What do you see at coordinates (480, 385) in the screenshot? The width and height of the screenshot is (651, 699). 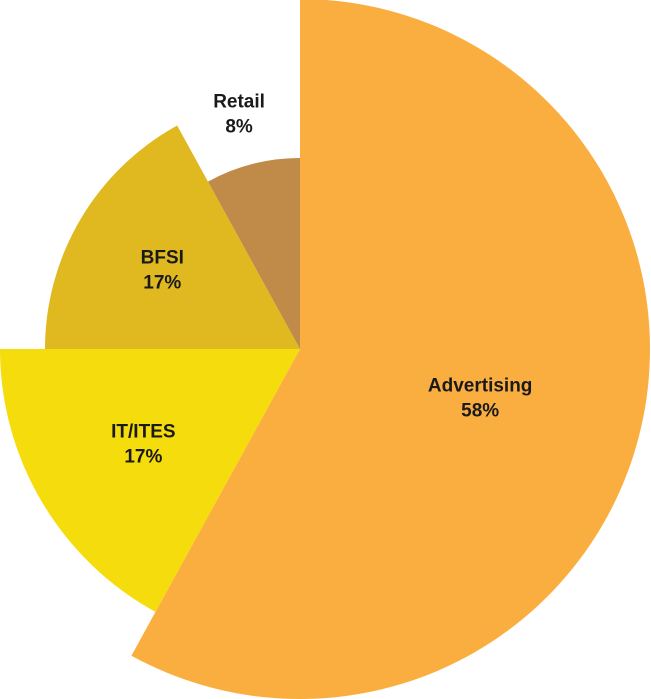 I see `slice-label-name: Advertising` at bounding box center [480, 385].